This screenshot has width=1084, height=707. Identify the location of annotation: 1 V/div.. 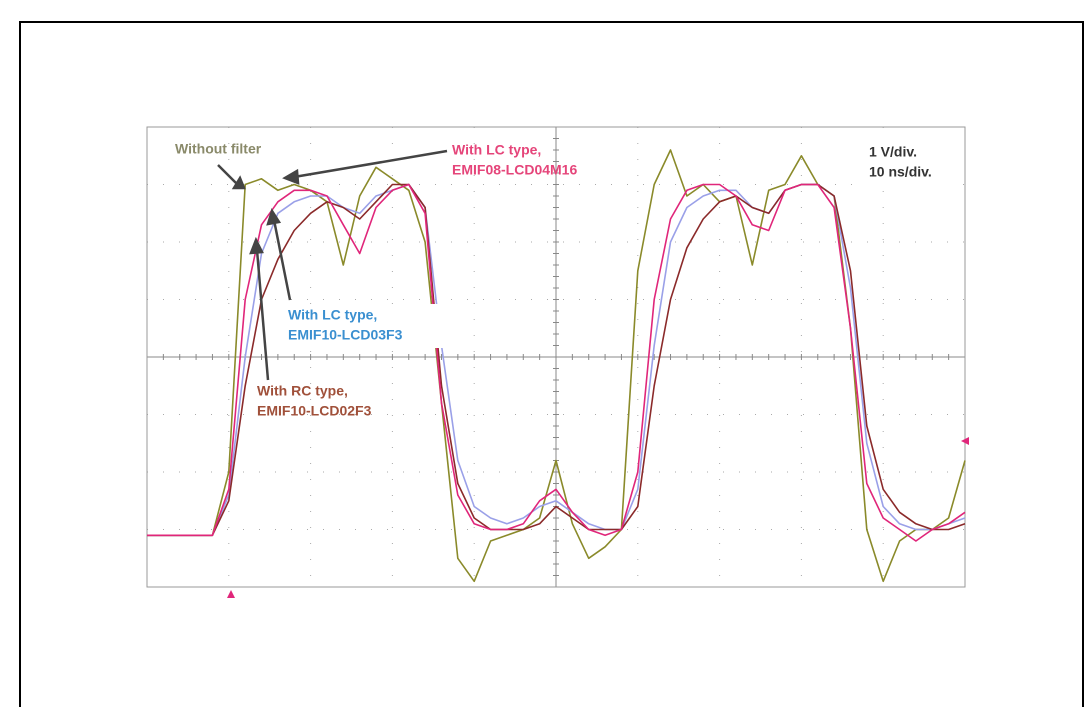
(893, 152).